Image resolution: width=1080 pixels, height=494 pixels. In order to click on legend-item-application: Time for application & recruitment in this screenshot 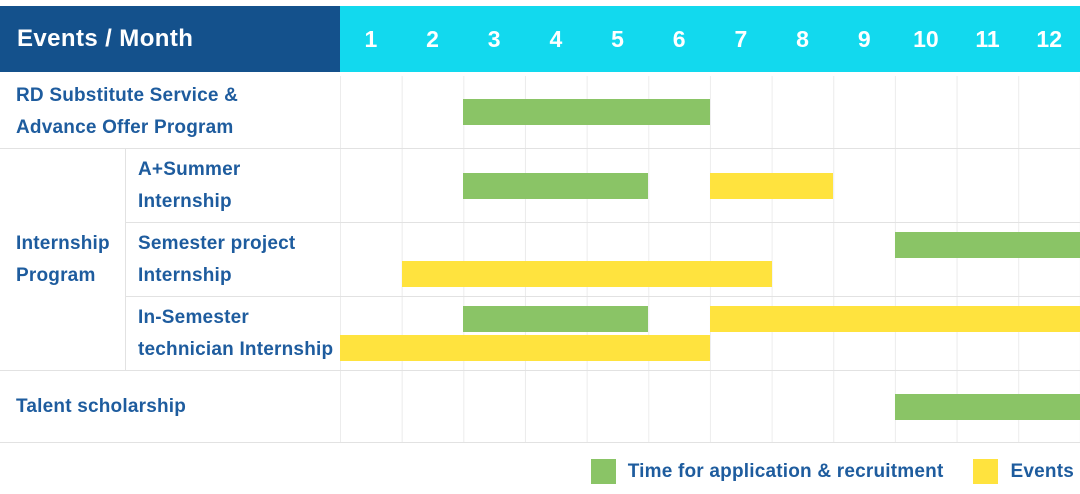, I will do `click(767, 471)`.